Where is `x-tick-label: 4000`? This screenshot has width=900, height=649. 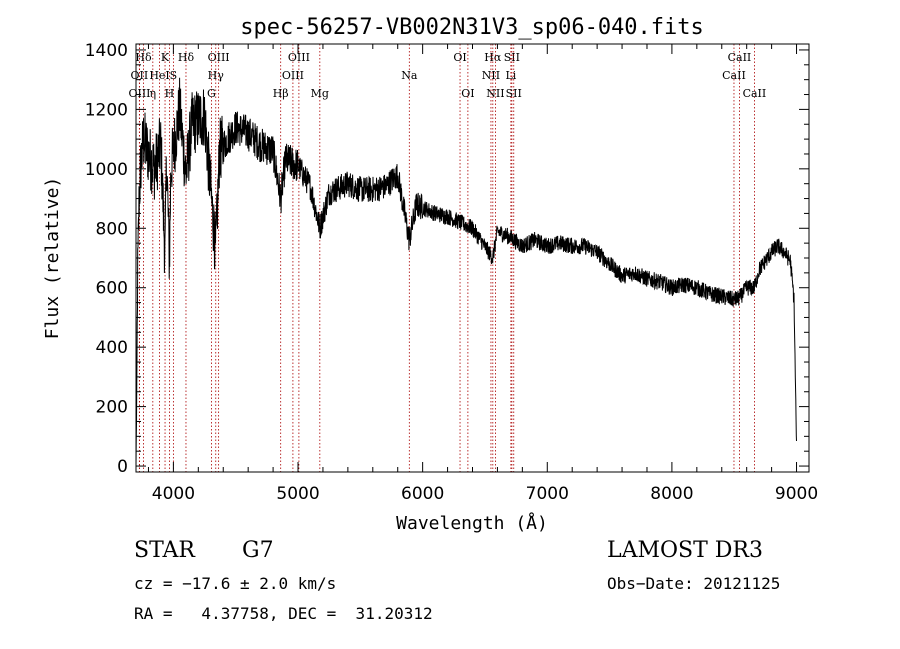
x-tick-label: 4000 is located at coordinates (173, 494).